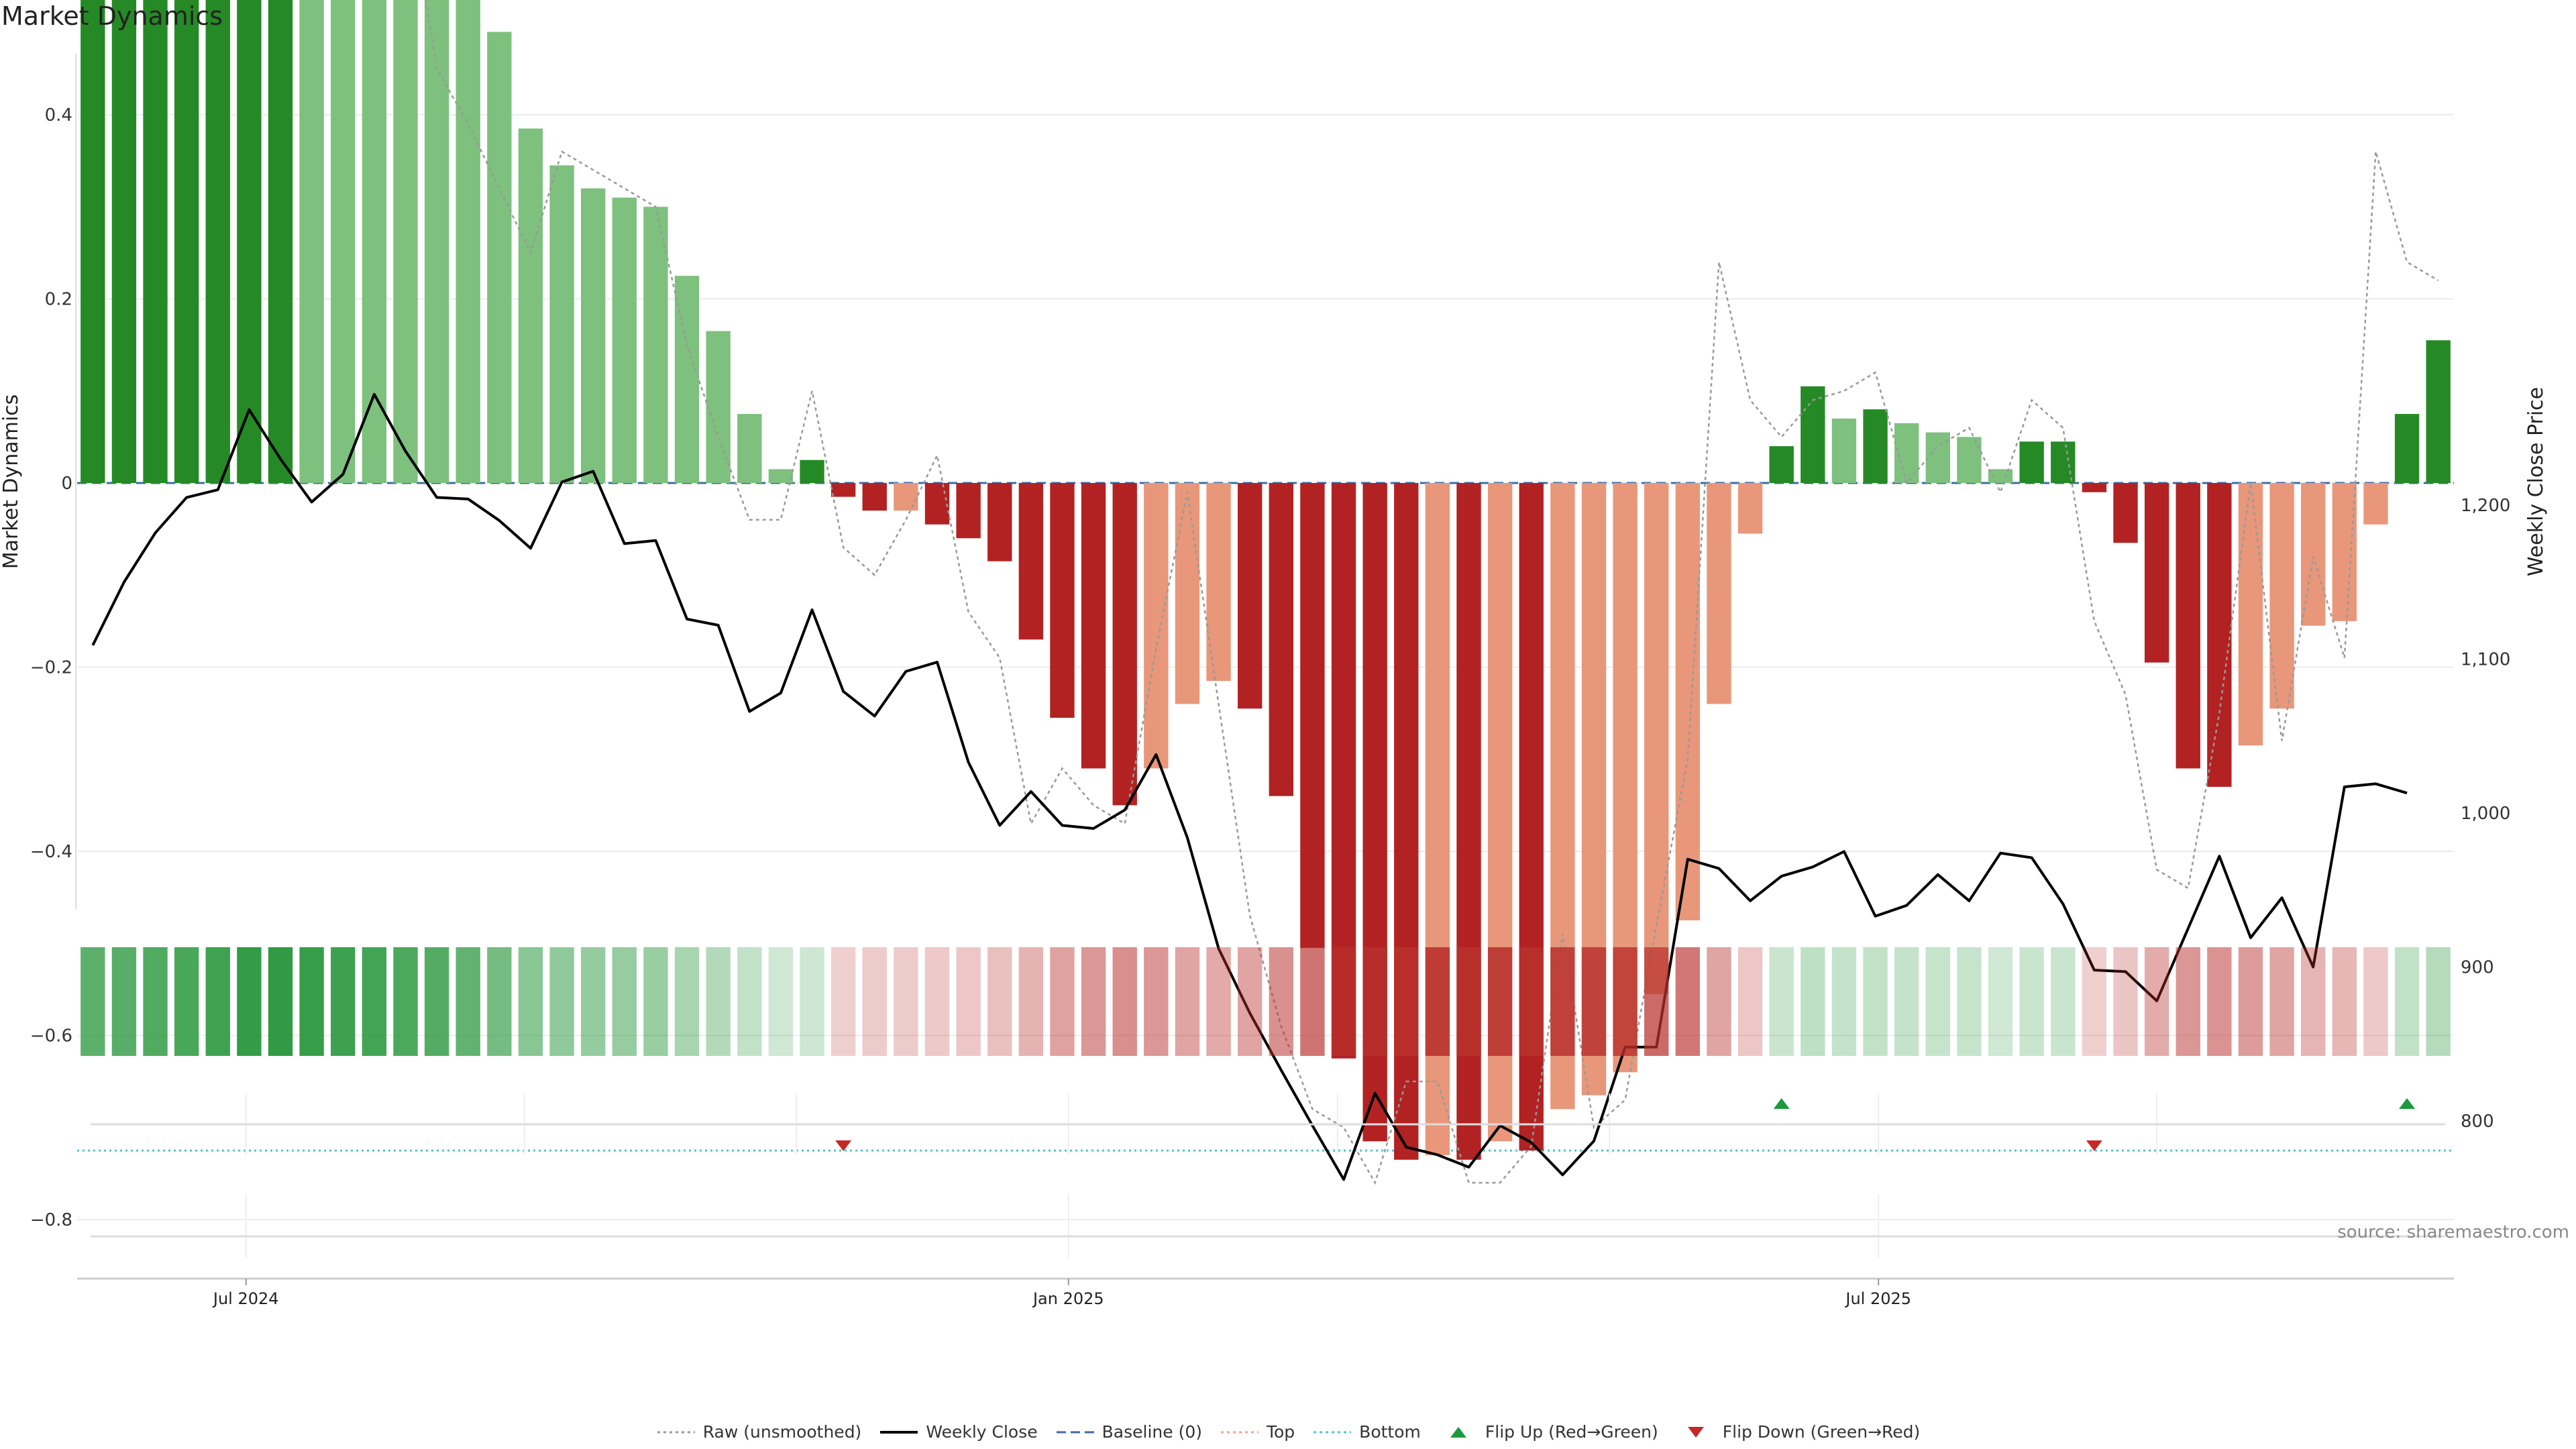 Image resolution: width=2576 pixels, height=1449 pixels. I want to click on y-tick-label: −0.8, so click(51, 1220).